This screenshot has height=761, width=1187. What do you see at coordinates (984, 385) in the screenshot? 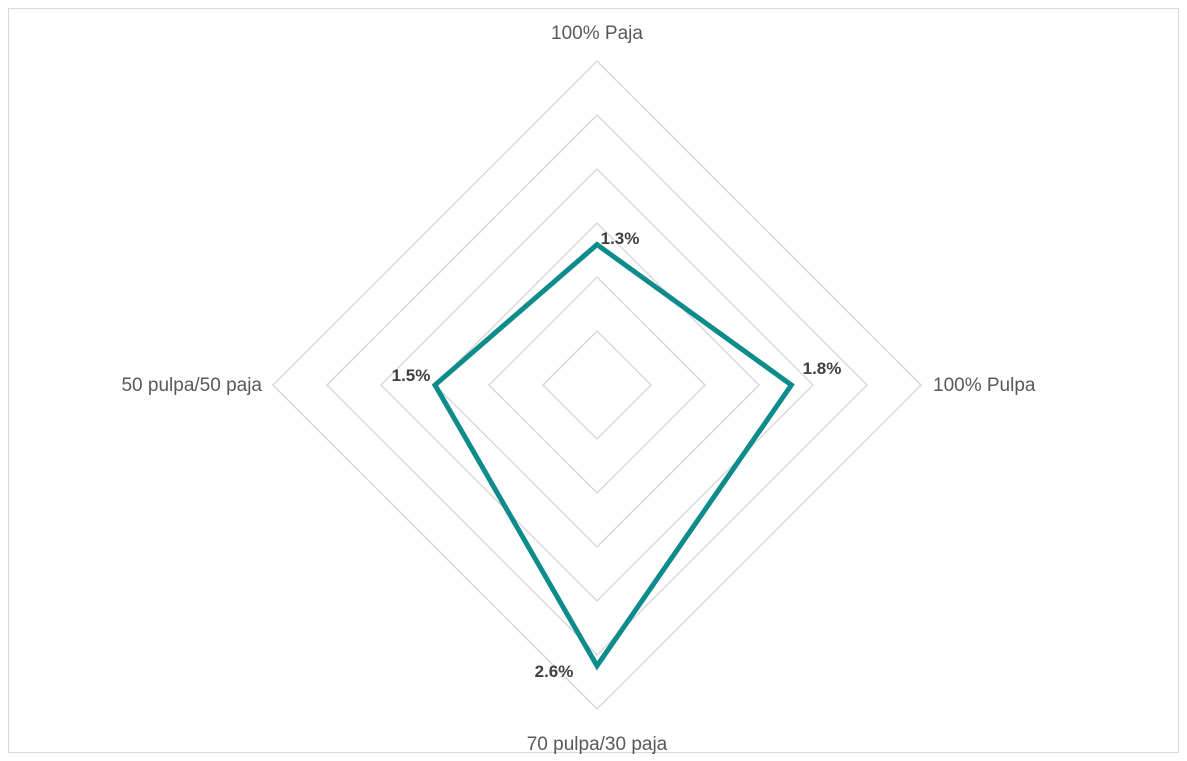
I see `category-label-right: 100% Pulpa` at bounding box center [984, 385].